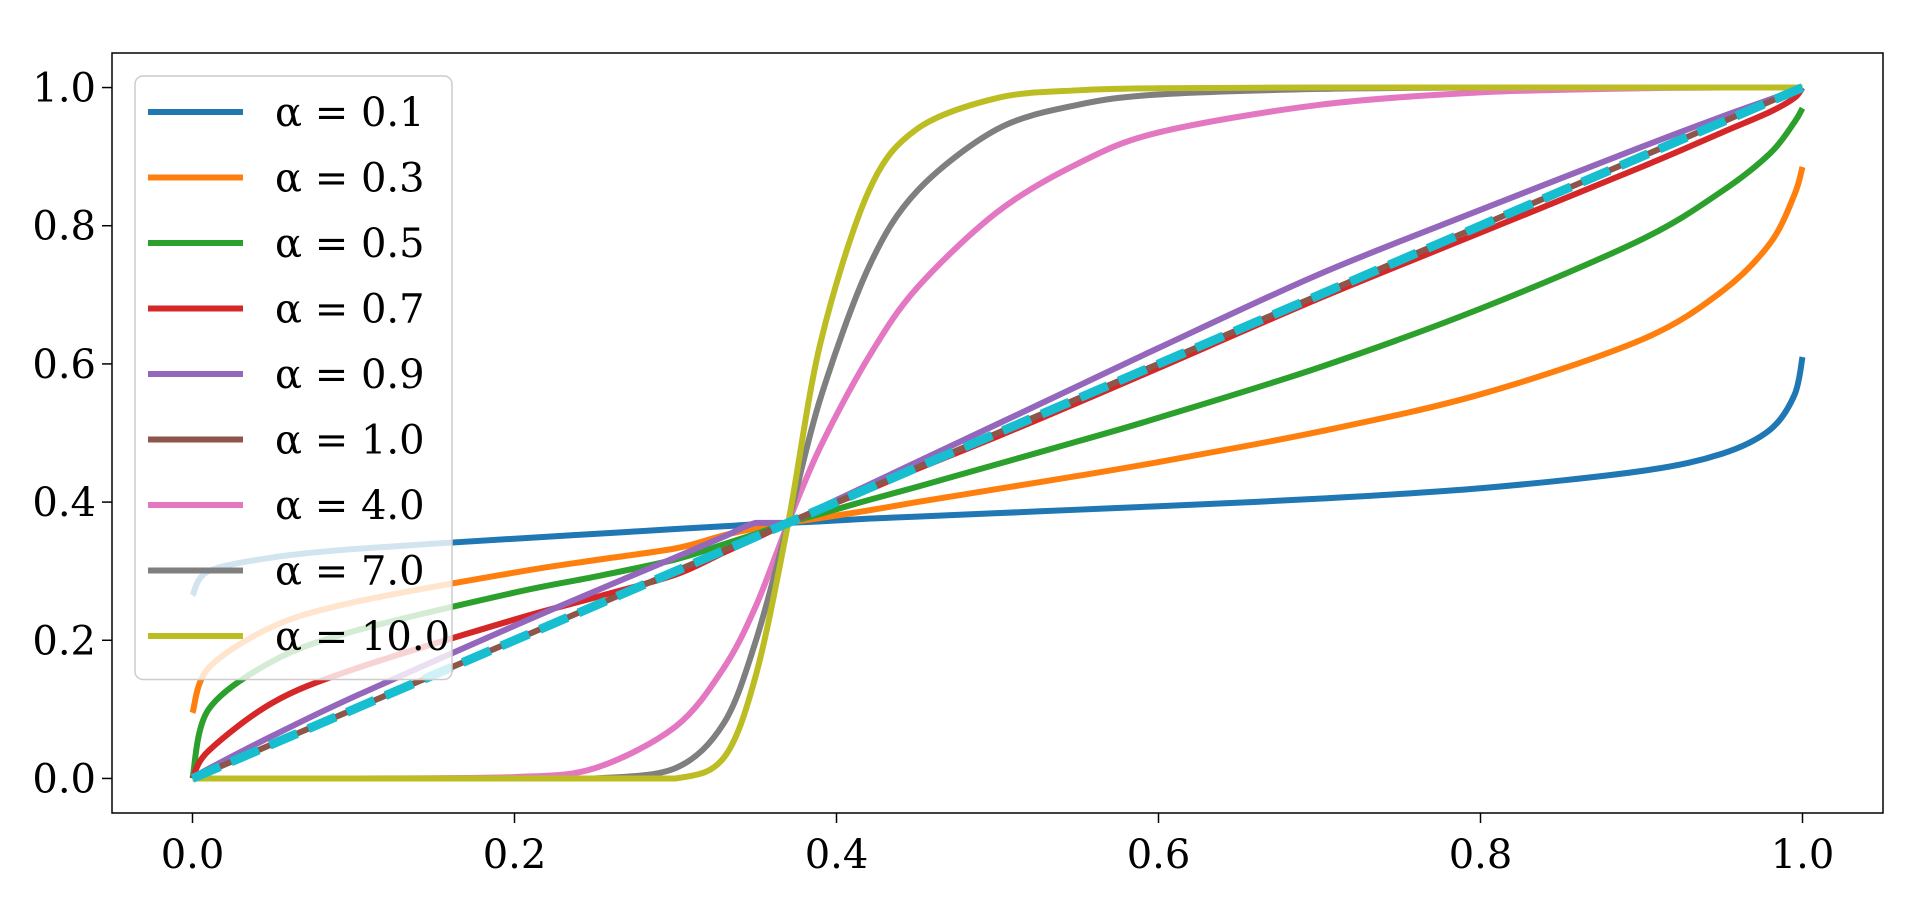  Describe the element at coordinates (72, 434) in the screenshot. I see `y-axis: 0.0 0.2 0.4 0.6 0.8 1.0` at that location.